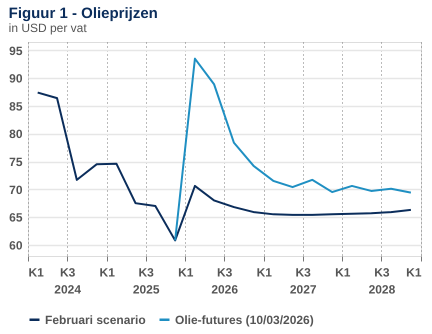  What do you see at coordinates (16, 106) in the screenshot?
I see `y-tick-label: 85` at bounding box center [16, 106].